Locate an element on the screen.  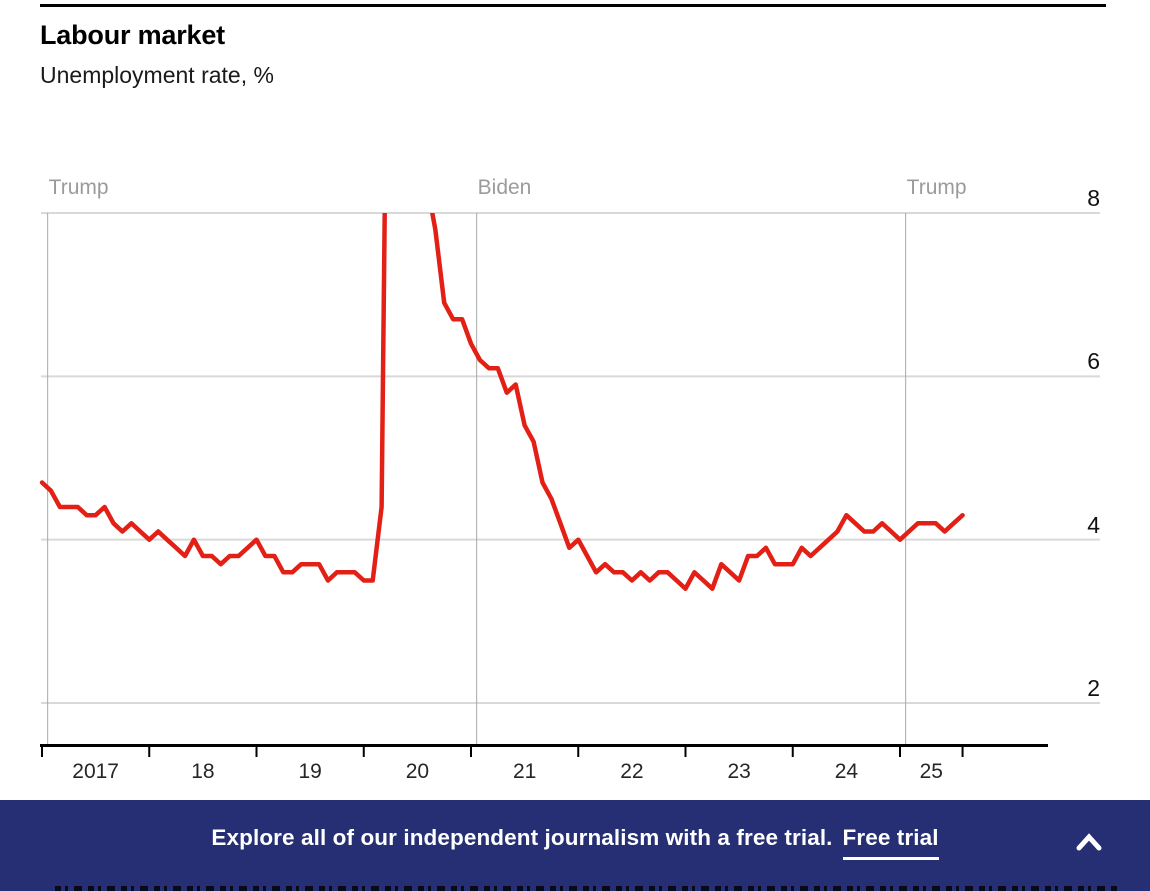
free-trial-link: Free trial is located at coordinates (890, 842).